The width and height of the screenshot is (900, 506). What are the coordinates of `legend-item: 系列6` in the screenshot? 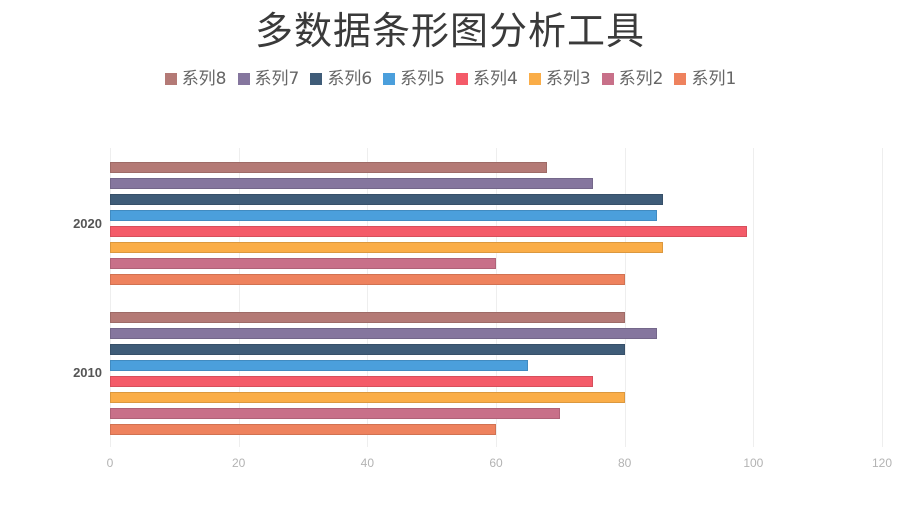 It's located at (341, 79).